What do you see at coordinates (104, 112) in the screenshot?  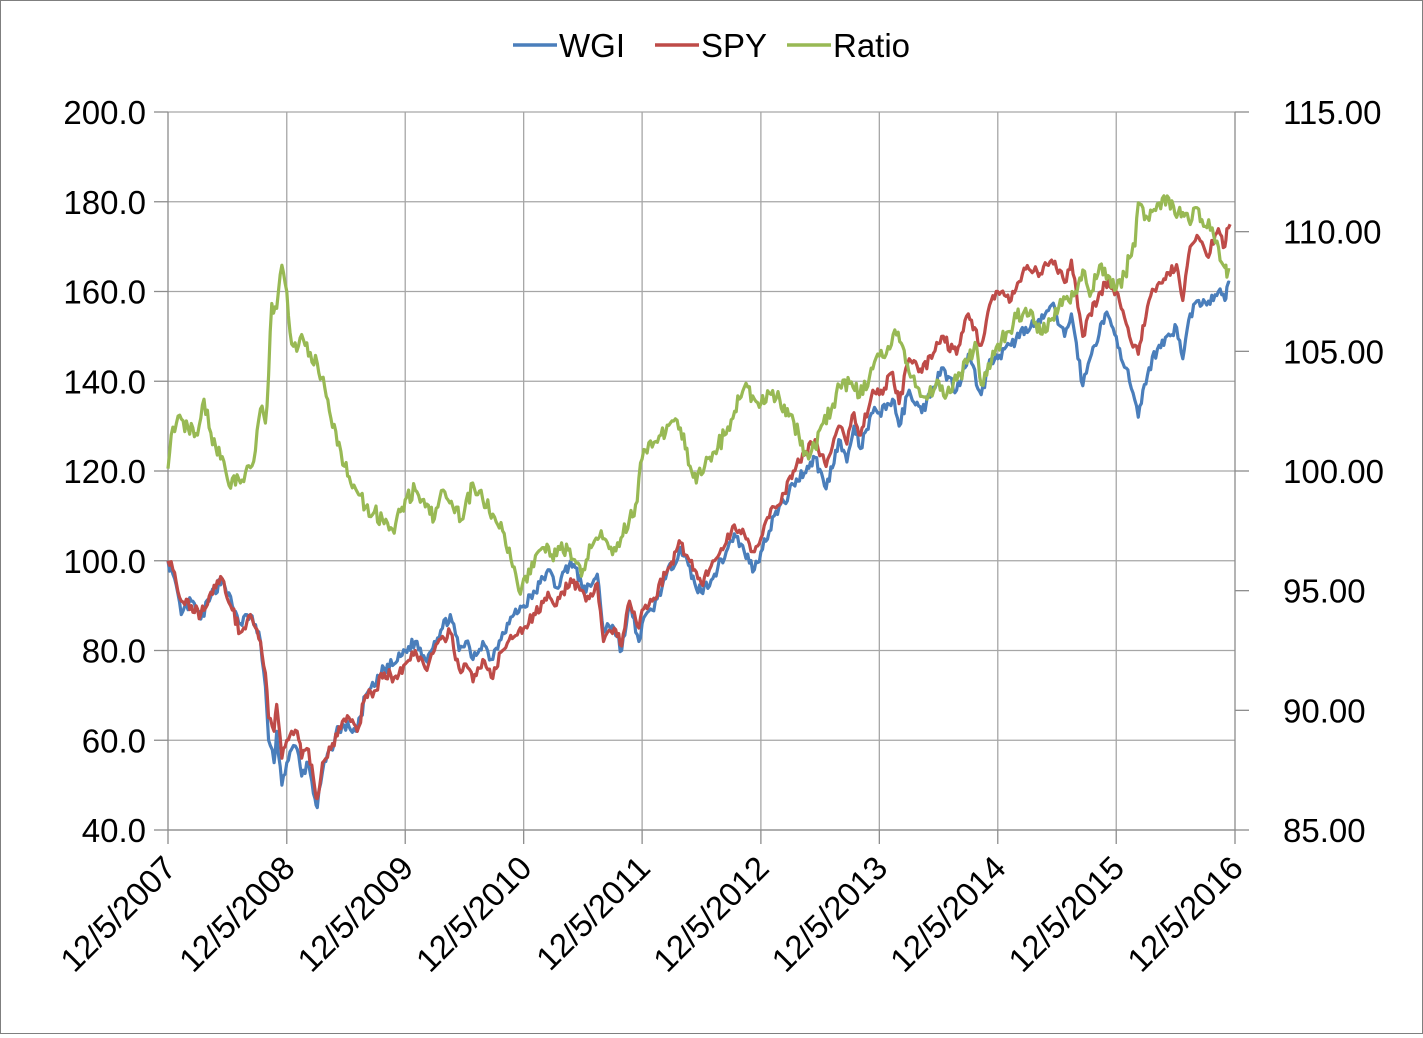 I see `left-tick-label: 200.0` at bounding box center [104, 112].